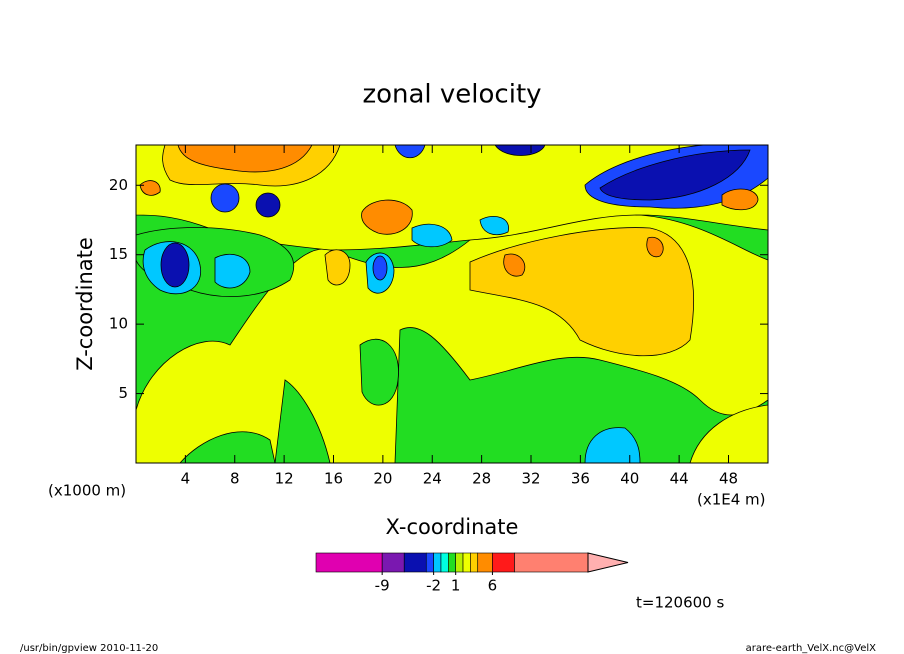 The height and width of the screenshot is (654, 904). I want to click on y-tick-label: 10, so click(118, 324).